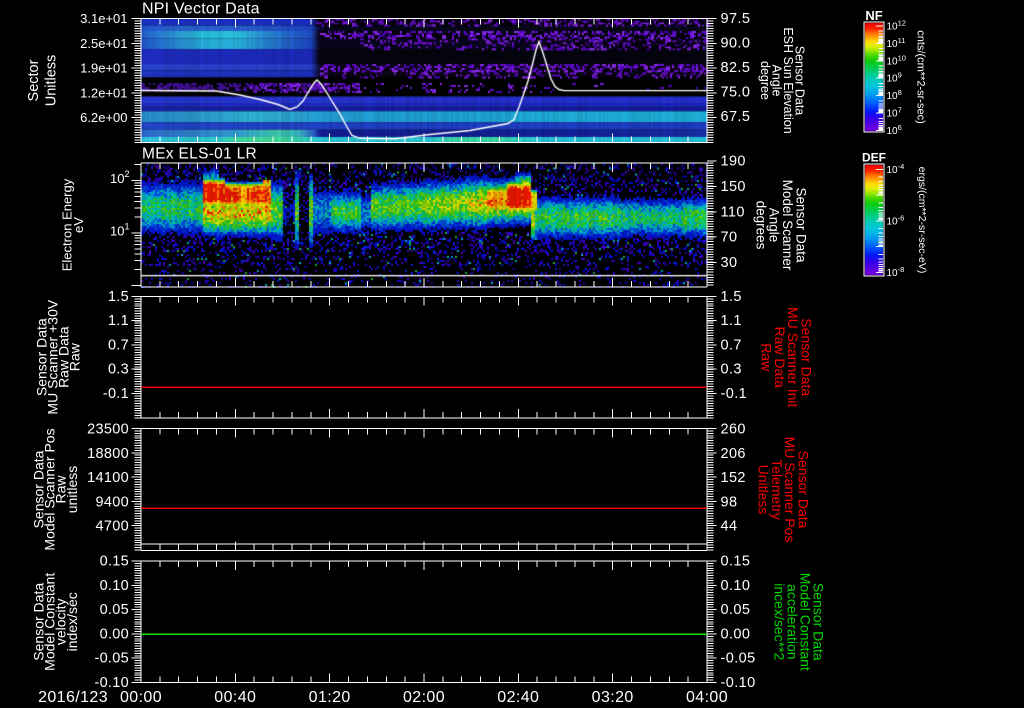 Image resolution: width=1024 pixels, height=708 pixels. What do you see at coordinates (896, 25) in the screenshot?
I see `svg-text: 1012` at bounding box center [896, 25].